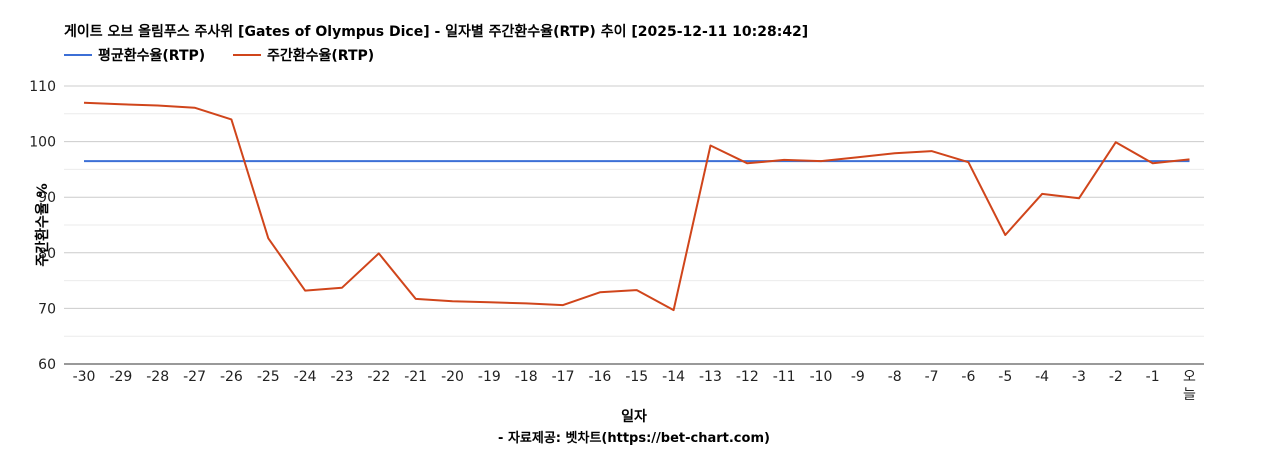 This screenshot has width=1268, height=454. Describe the element at coordinates (1079, 377) in the screenshot. I see `x-tick-label: -3` at that location.